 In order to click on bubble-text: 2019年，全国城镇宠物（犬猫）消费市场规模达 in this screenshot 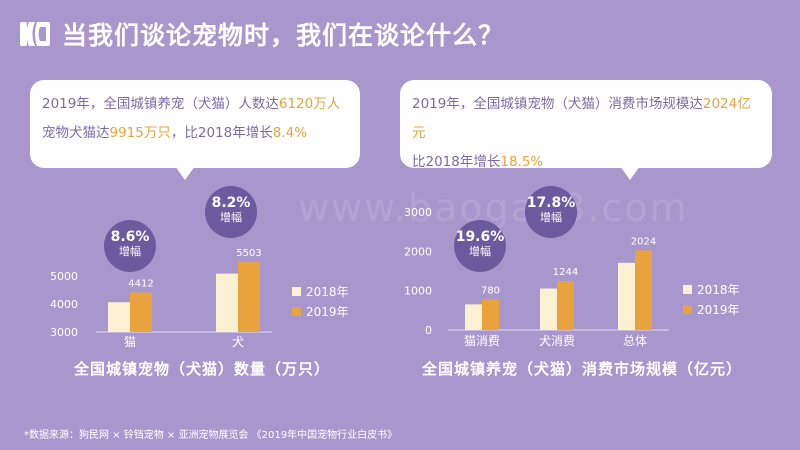, I will do `click(557, 104)`.